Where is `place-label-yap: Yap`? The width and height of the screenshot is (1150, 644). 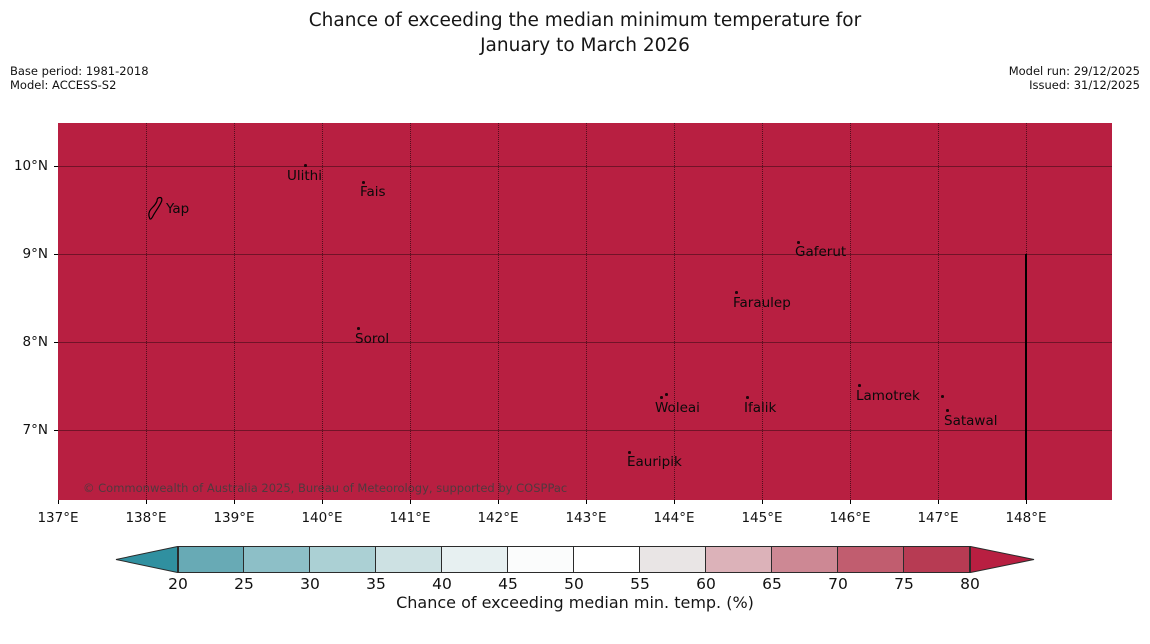
place-label-yap: Yap is located at coordinates (178, 209).